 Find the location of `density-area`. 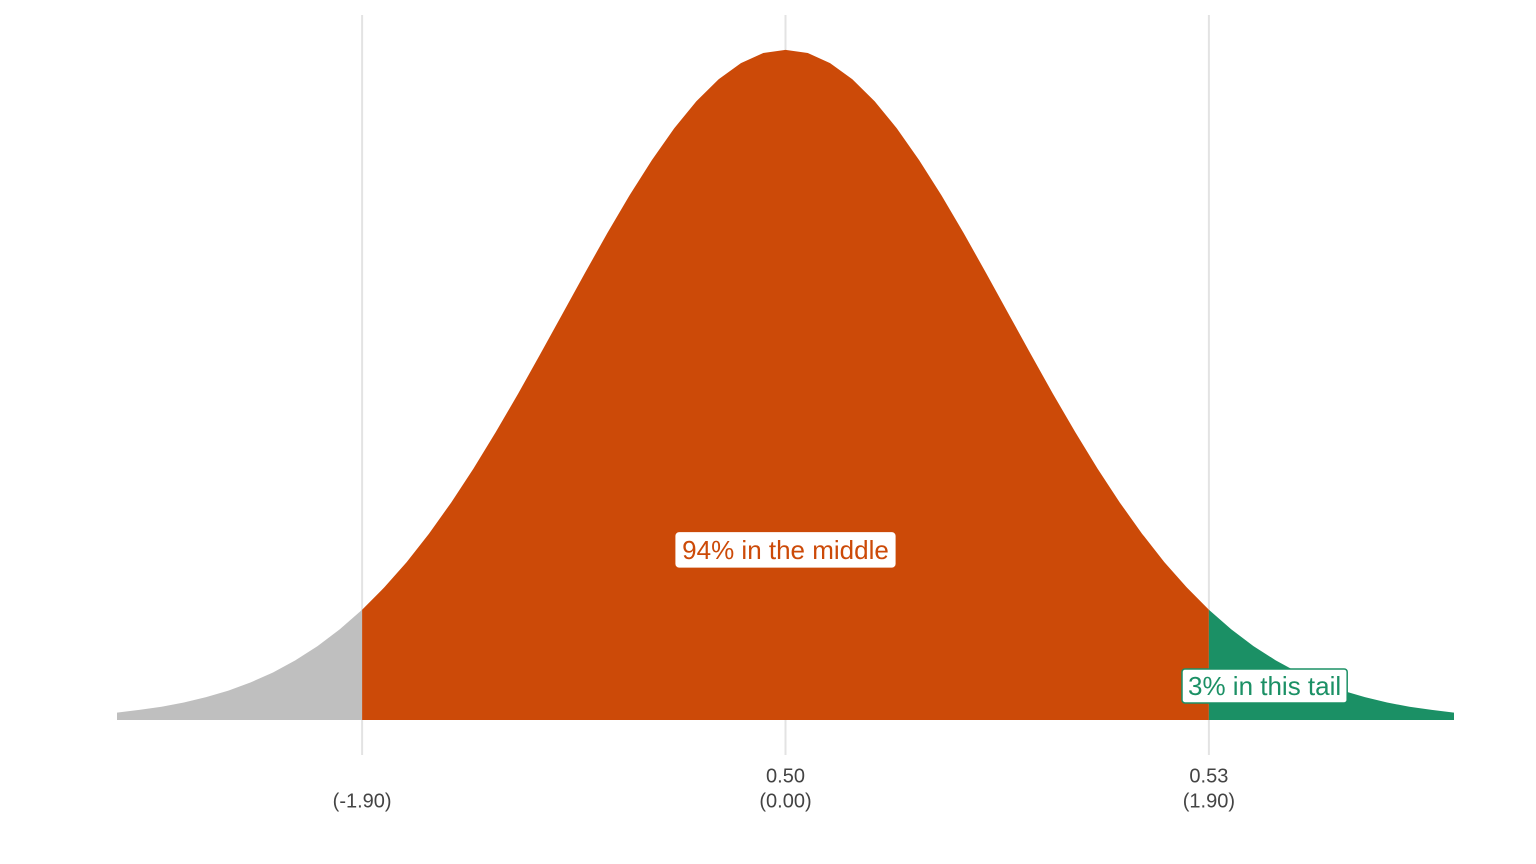

density-area is located at coordinates (240, 664).